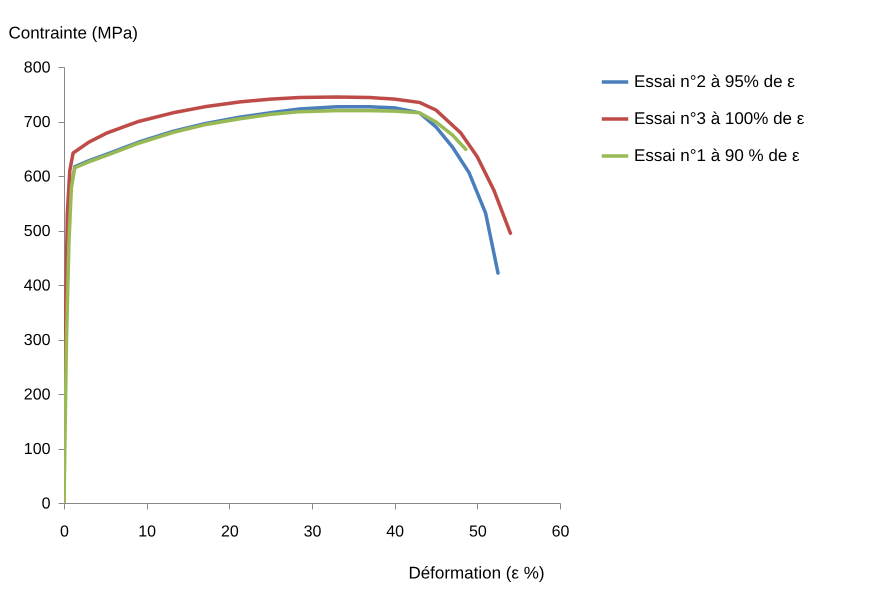 The image size is (877, 594). I want to click on legend-label: Essai n°2 à 95% de ε, so click(715, 81).